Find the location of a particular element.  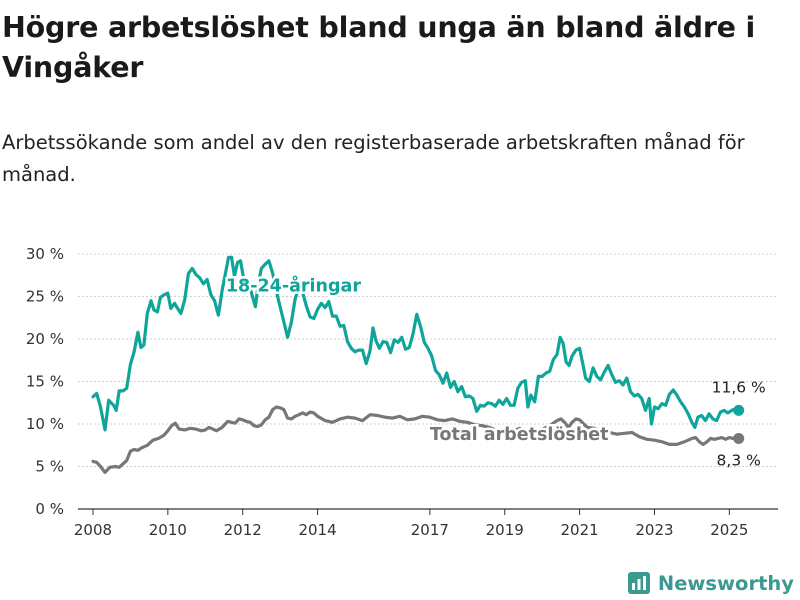

series-line-total is located at coordinates (416, 439).